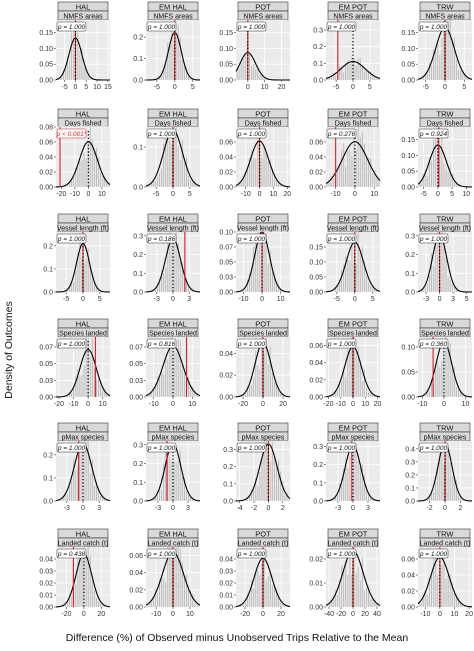 The image size is (474, 651). What do you see at coordinates (283, 404) in the screenshot?
I see `x-tick-label: 20` at bounding box center [283, 404].